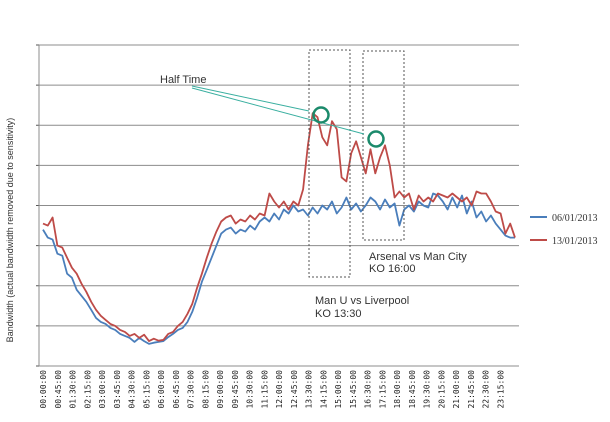 Image resolution: width=610 pixels, height=422 pixels. Describe the element at coordinates (146, 389) in the screenshot. I see `x-tick-label: 05:15:00` at that location.